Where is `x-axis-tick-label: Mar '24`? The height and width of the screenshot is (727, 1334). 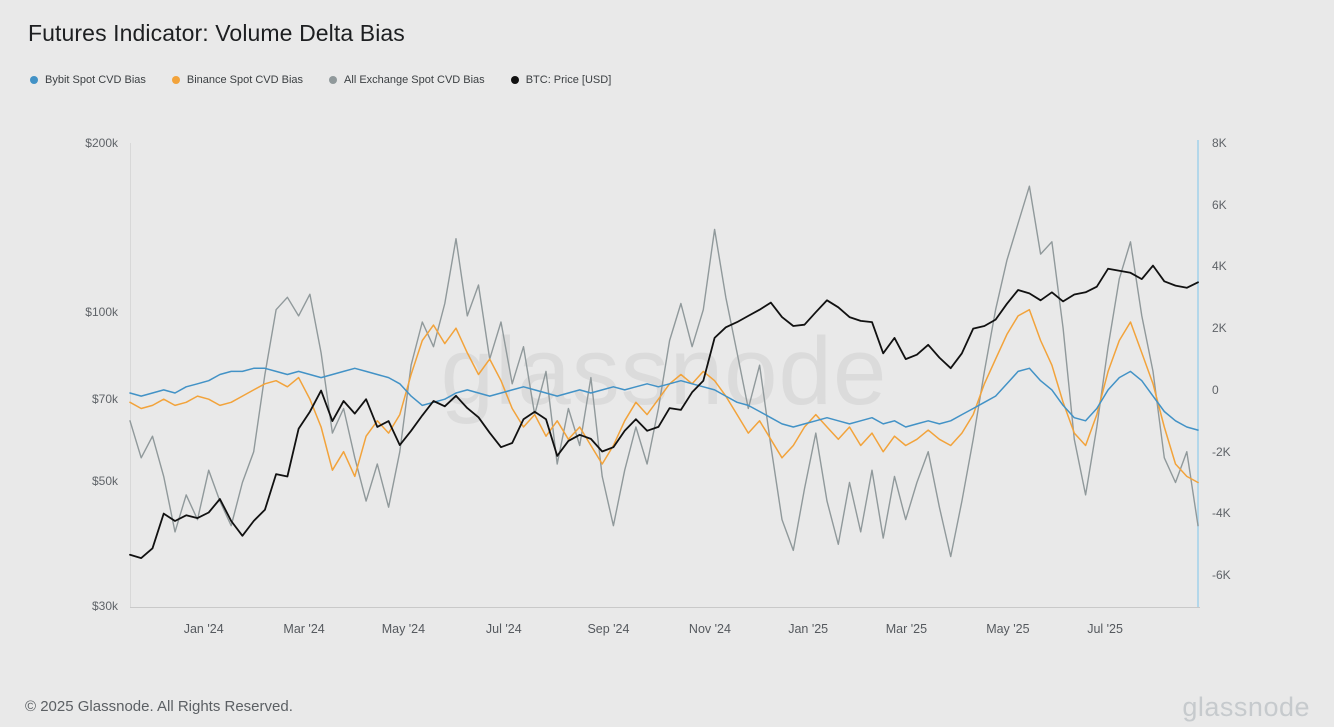 x-axis-tick-label: Mar '24 is located at coordinates (304, 629).